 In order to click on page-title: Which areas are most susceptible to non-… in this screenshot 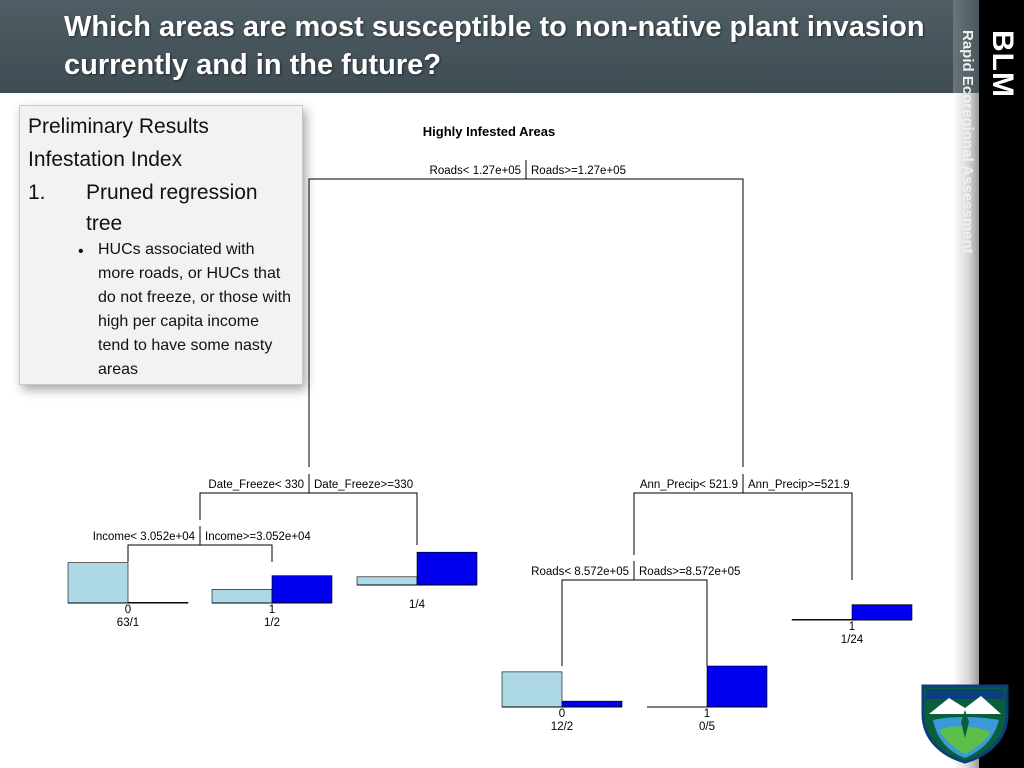, I will do `click(494, 46)`.